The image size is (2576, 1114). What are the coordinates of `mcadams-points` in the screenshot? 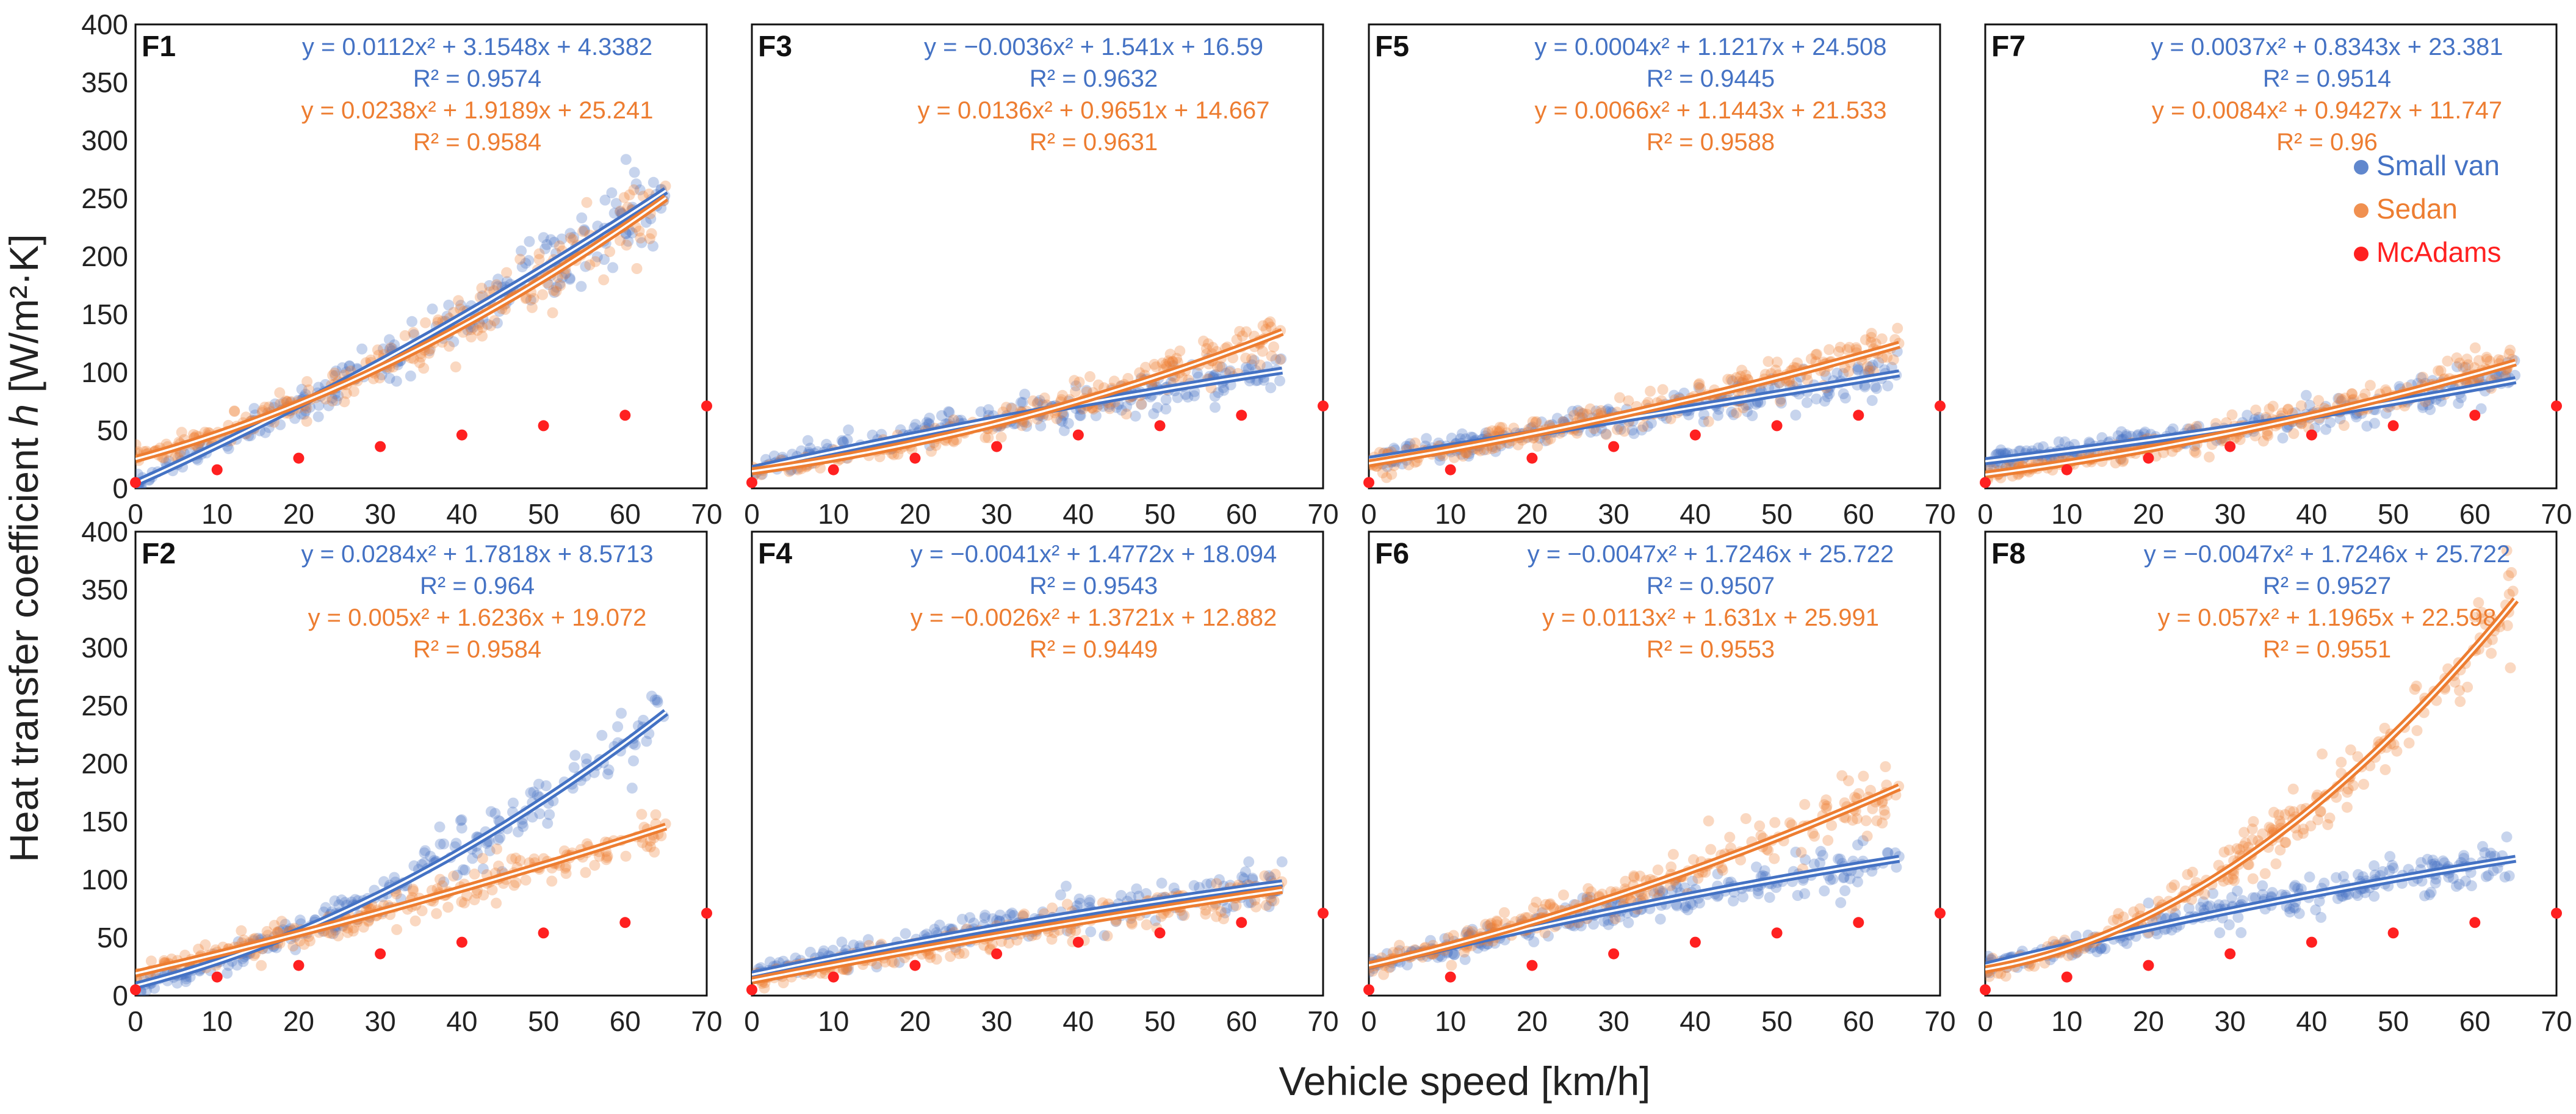 It's located at (1037, 952).